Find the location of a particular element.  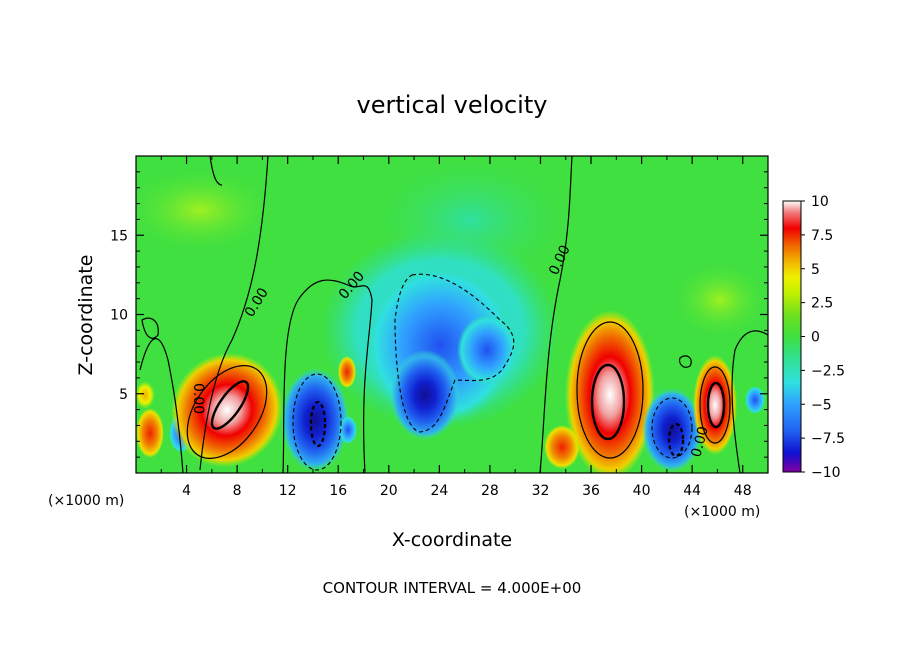

colorbar-tick-label: 7.5 is located at coordinates (822, 236).